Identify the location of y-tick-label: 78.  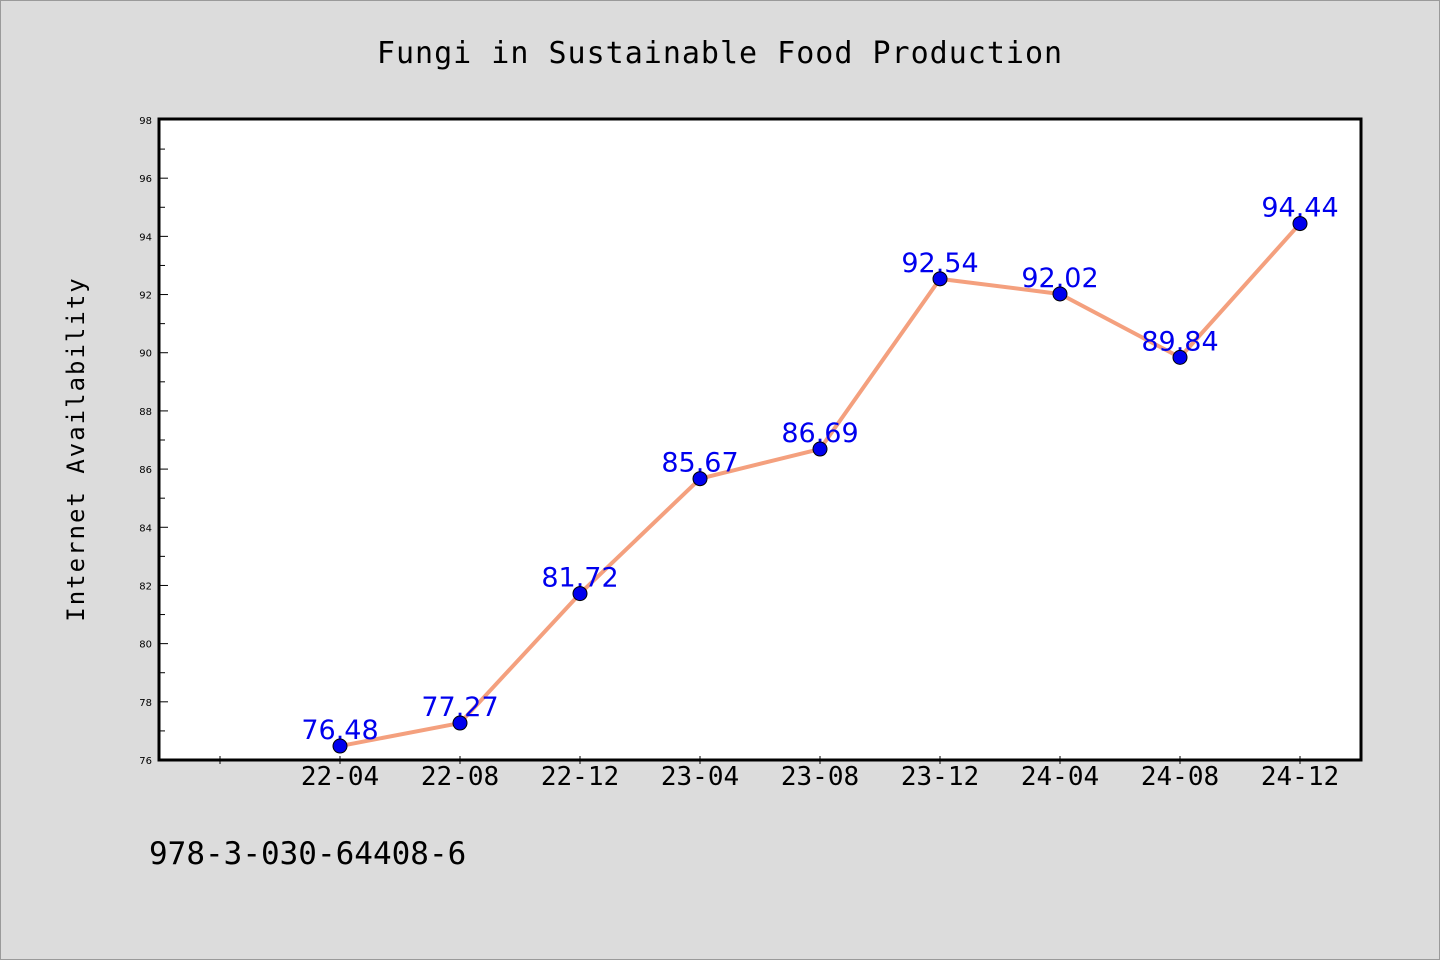
(145, 703).